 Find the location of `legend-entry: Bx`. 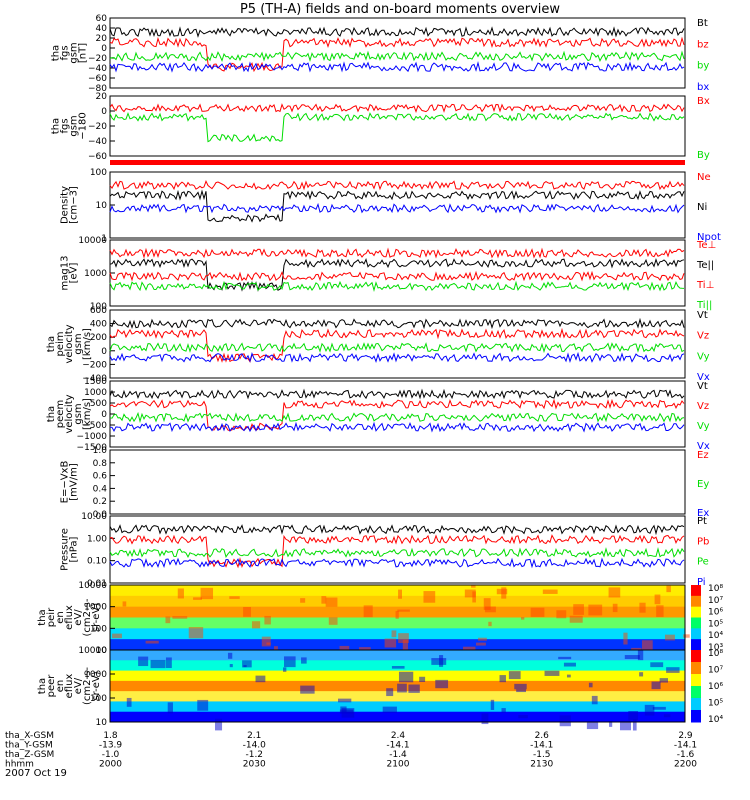

legend-entry: Bx is located at coordinates (703, 101).